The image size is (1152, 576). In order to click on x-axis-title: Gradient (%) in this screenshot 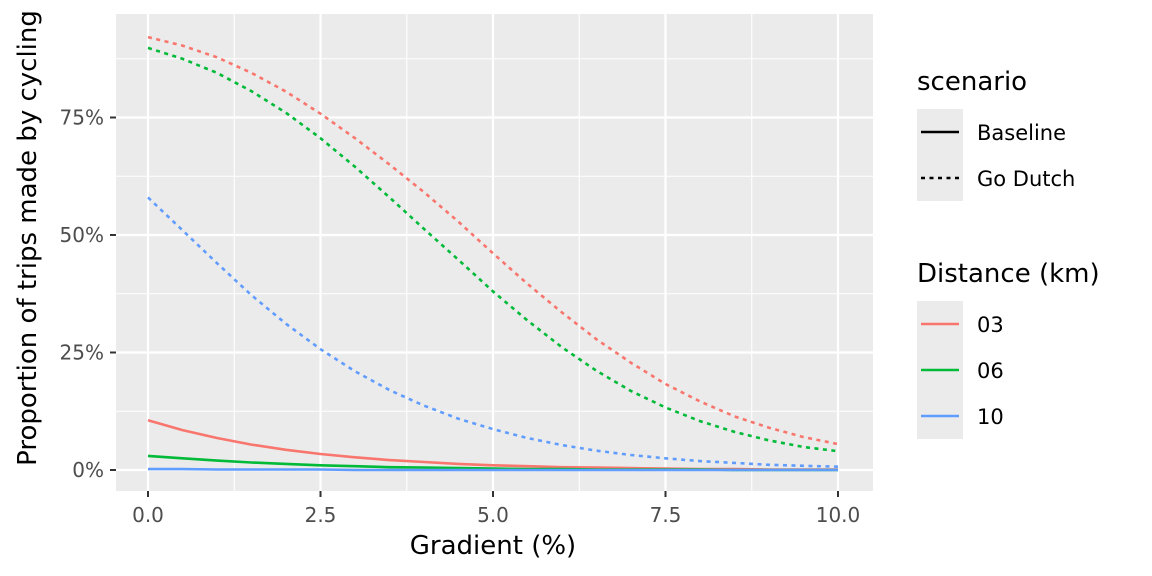, I will do `click(493, 546)`.